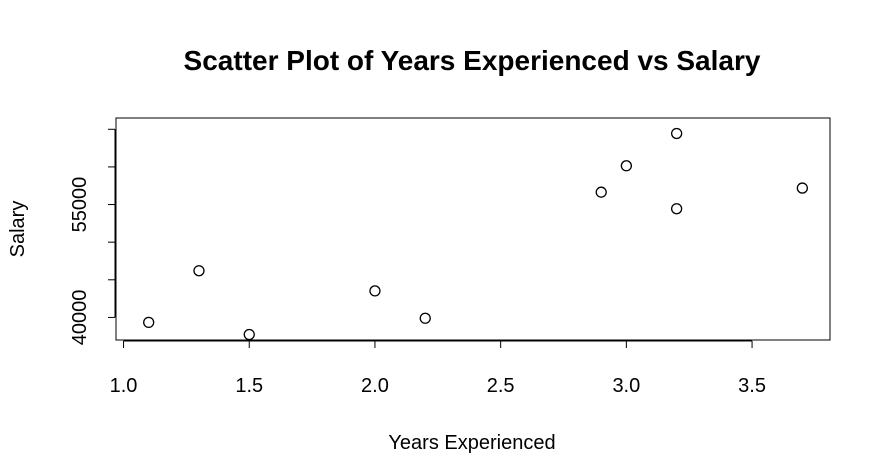 The width and height of the screenshot is (881, 467). I want to click on y-axis: 40000 55000, so click(92, 237).